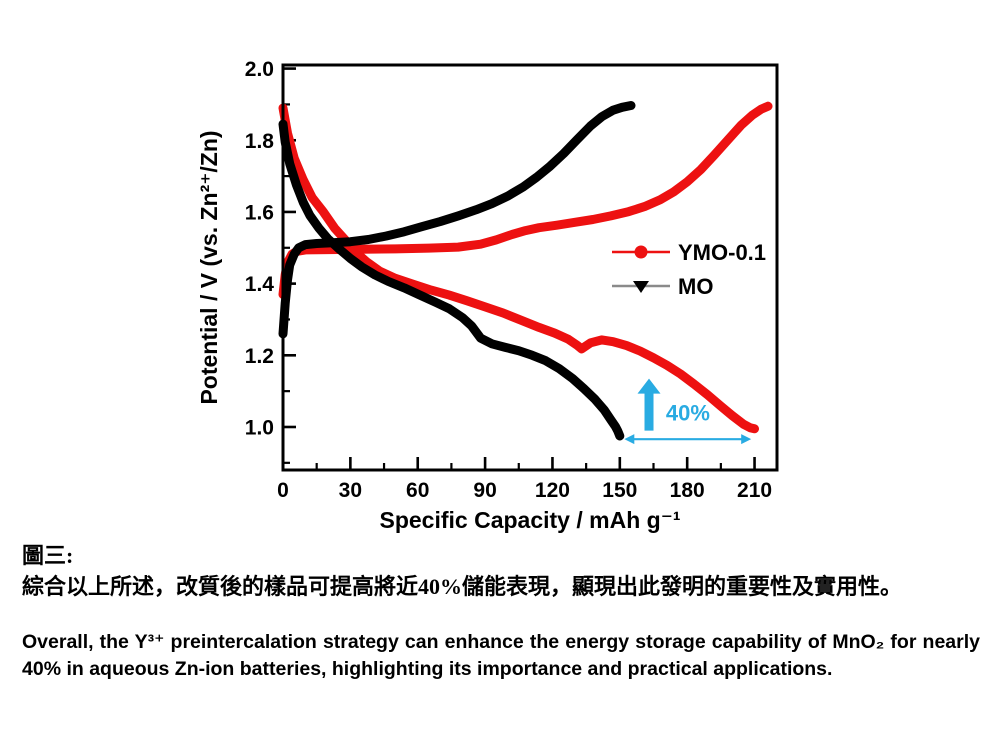 This screenshot has width=1000, height=731. What do you see at coordinates (722, 252) in the screenshot?
I see `legend-label-ymo-0-1: YMO-0.1` at bounding box center [722, 252].